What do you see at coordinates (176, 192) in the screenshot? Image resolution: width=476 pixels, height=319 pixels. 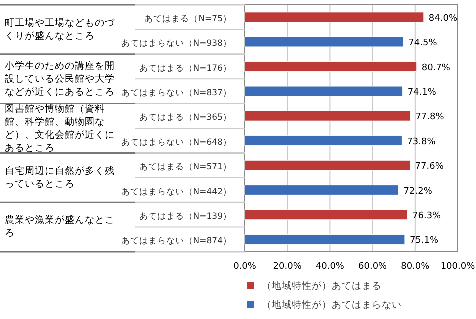 I see `y-tick-label: あてはまらない（N=442）` at bounding box center [176, 192].